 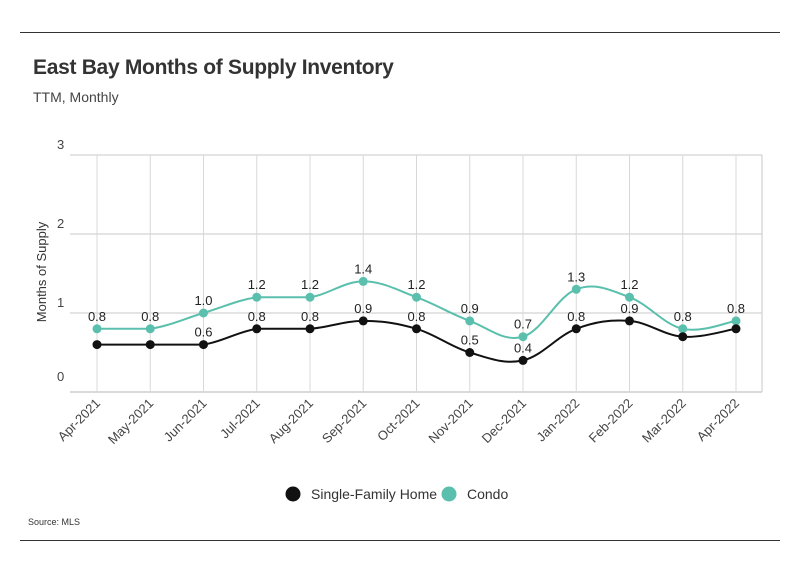 I want to click on legend: Single-Family Home Condo, so click(x=396, y=494).